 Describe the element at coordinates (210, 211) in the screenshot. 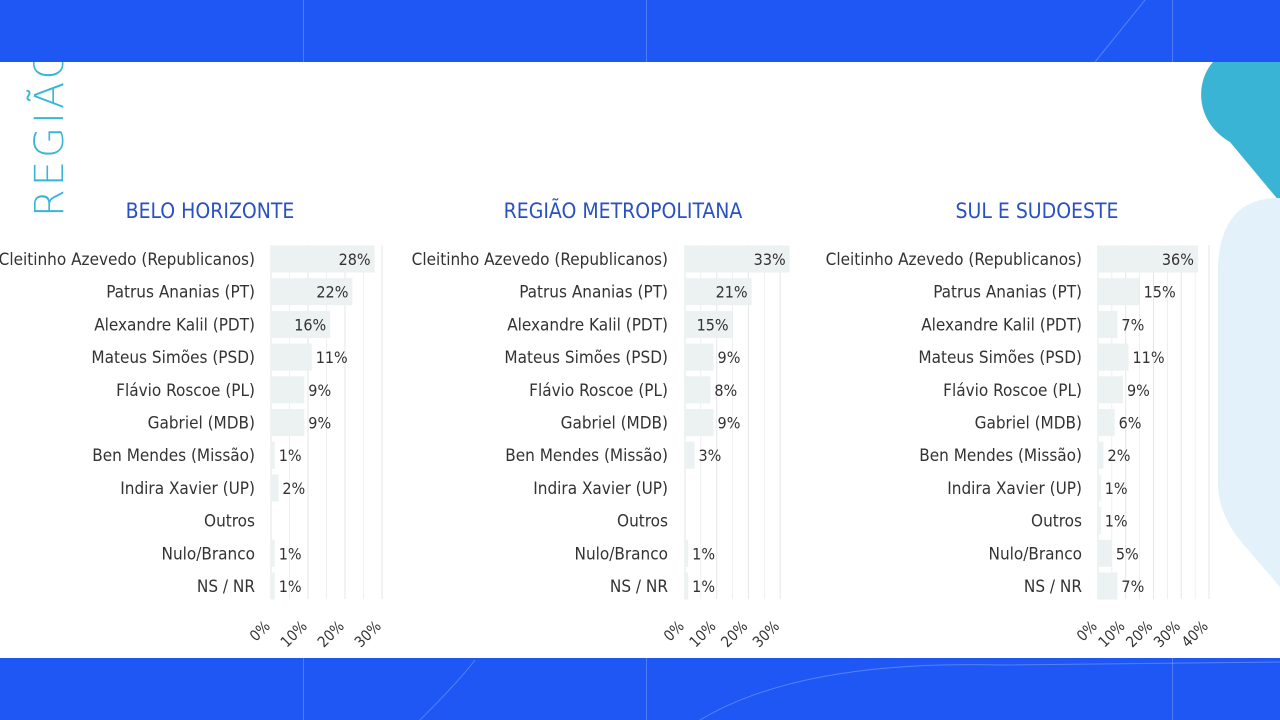

I see `chart-title: BELO HORIZONTE` at that location.